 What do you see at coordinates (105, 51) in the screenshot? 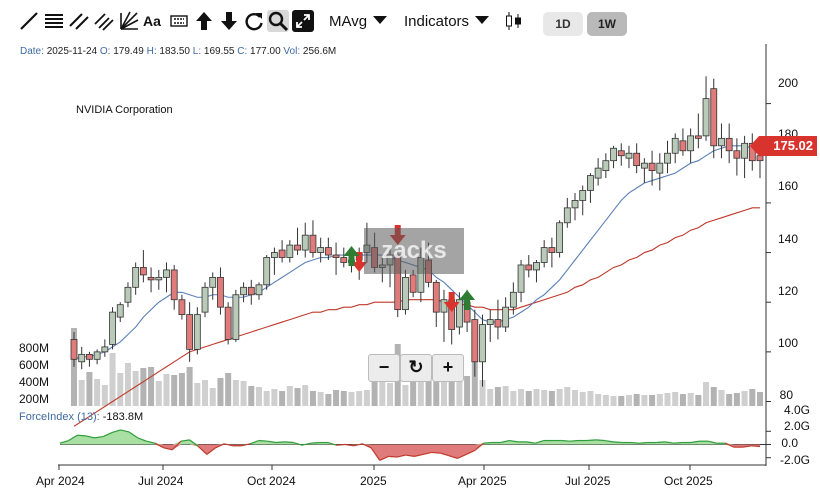
I see `open-key: O:` at bounding box center [105, 51].